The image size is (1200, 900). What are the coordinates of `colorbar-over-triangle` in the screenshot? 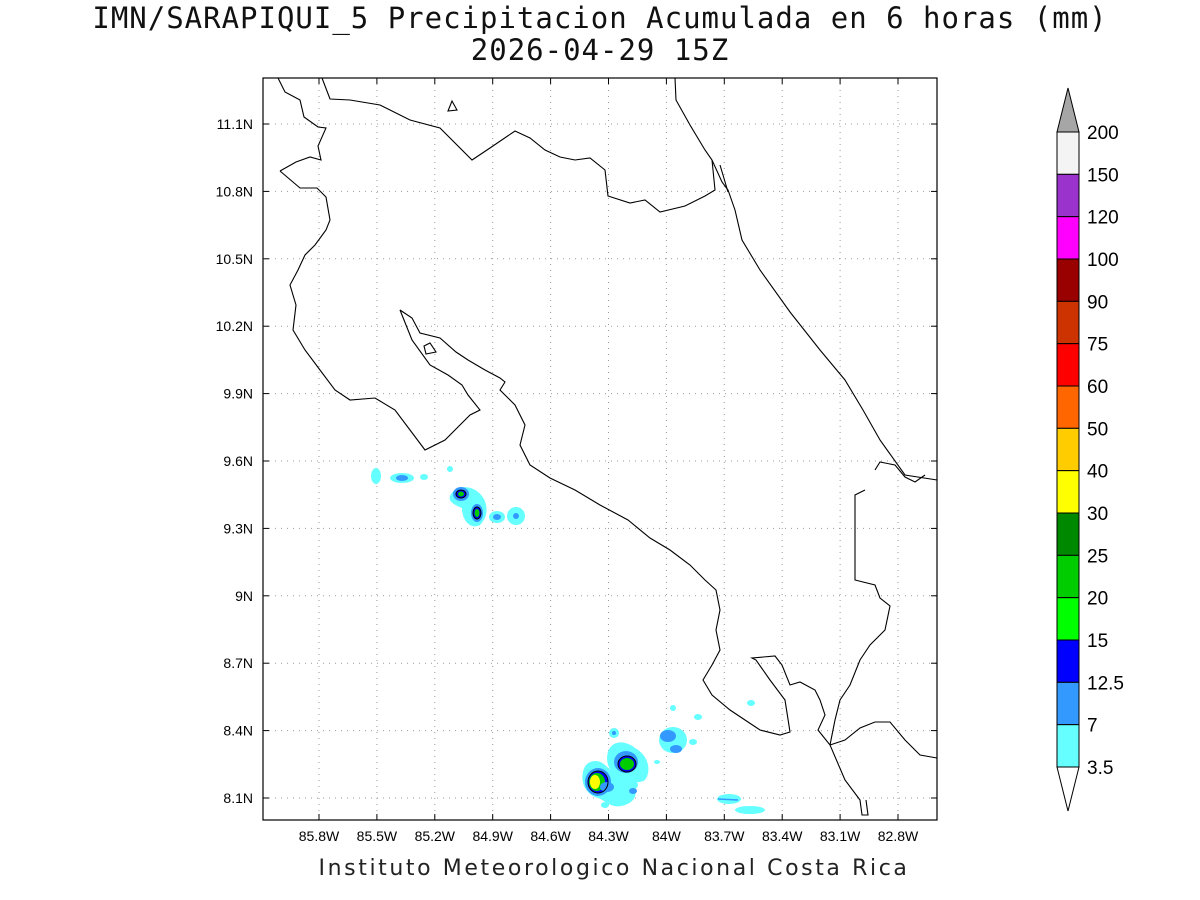 It's located at (1068, 110).